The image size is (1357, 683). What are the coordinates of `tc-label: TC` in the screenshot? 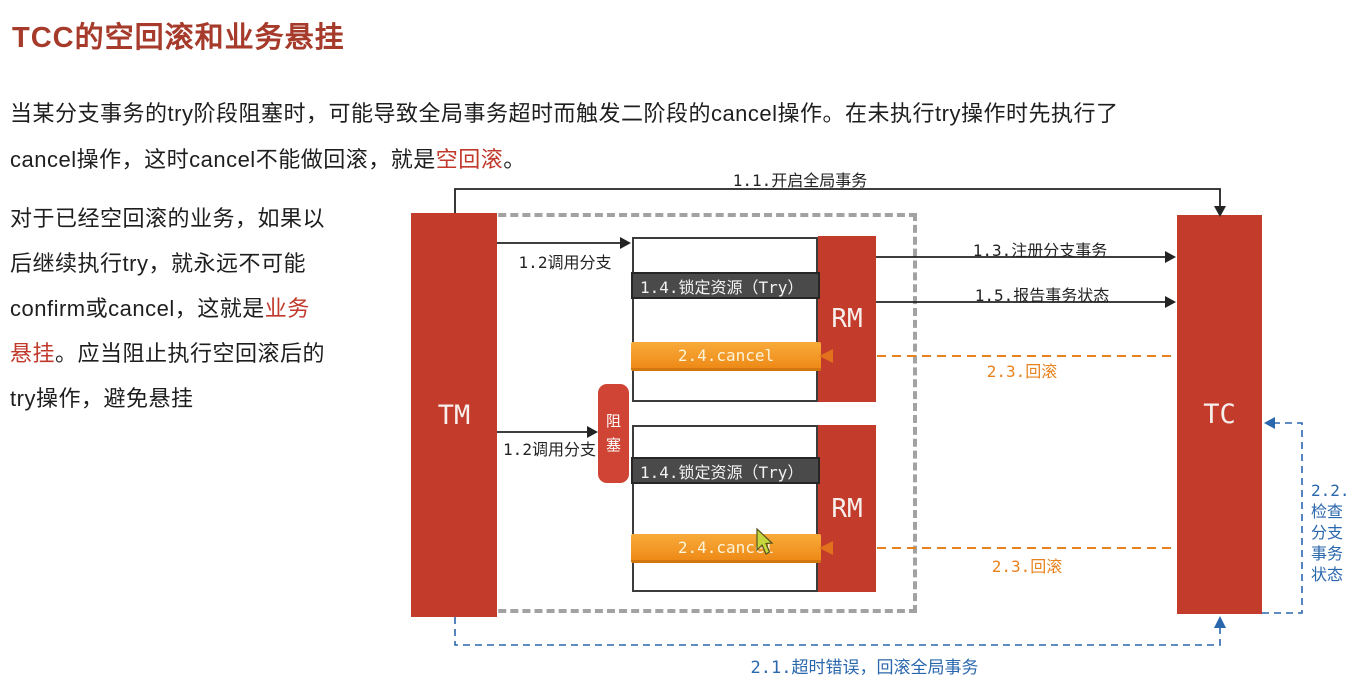 It's located at (1219, 414).